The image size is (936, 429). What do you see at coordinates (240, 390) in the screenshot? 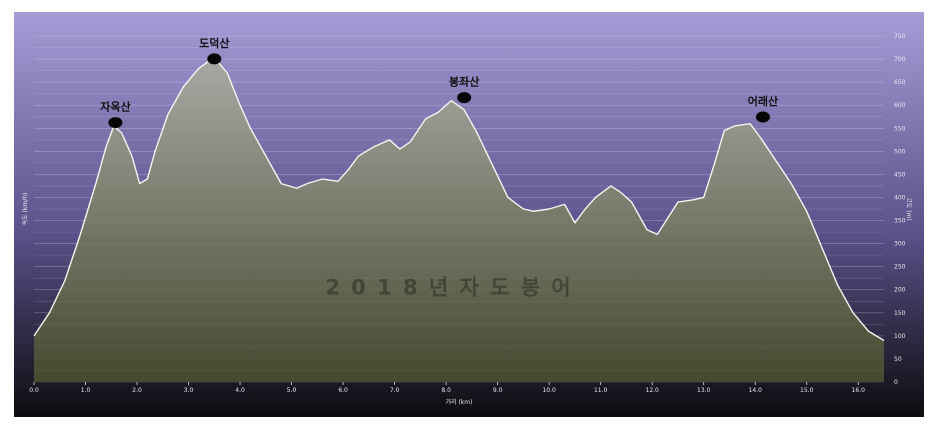
I see `x-tick-label: 4.0` at bounding box center [240, 390].